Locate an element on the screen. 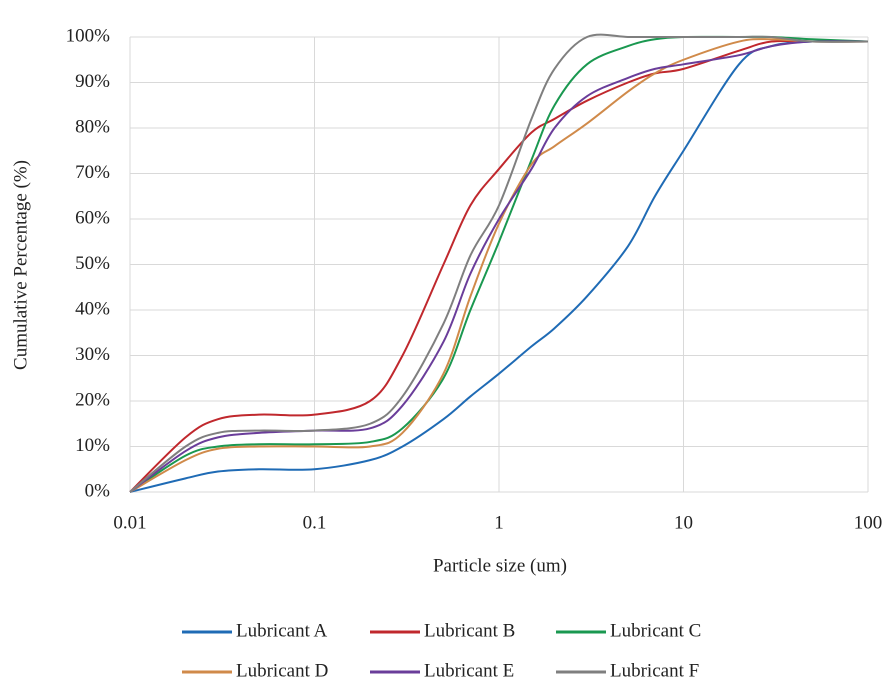 The width and height of the screenshot is (889, 688). y-tick-label: 80% is located at coordinates (92, 126).